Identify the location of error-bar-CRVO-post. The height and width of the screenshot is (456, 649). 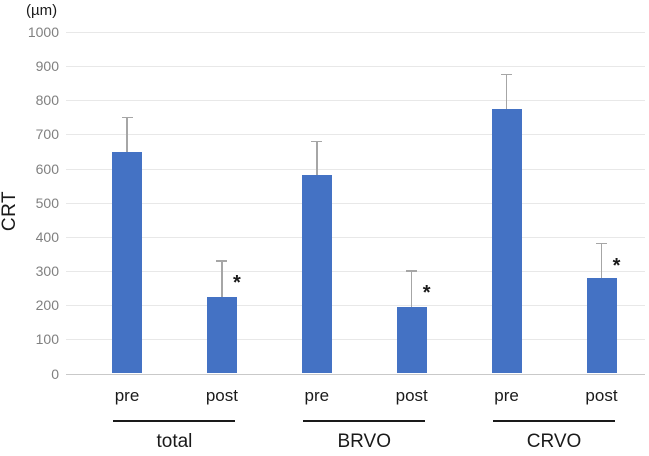
(601, 260).